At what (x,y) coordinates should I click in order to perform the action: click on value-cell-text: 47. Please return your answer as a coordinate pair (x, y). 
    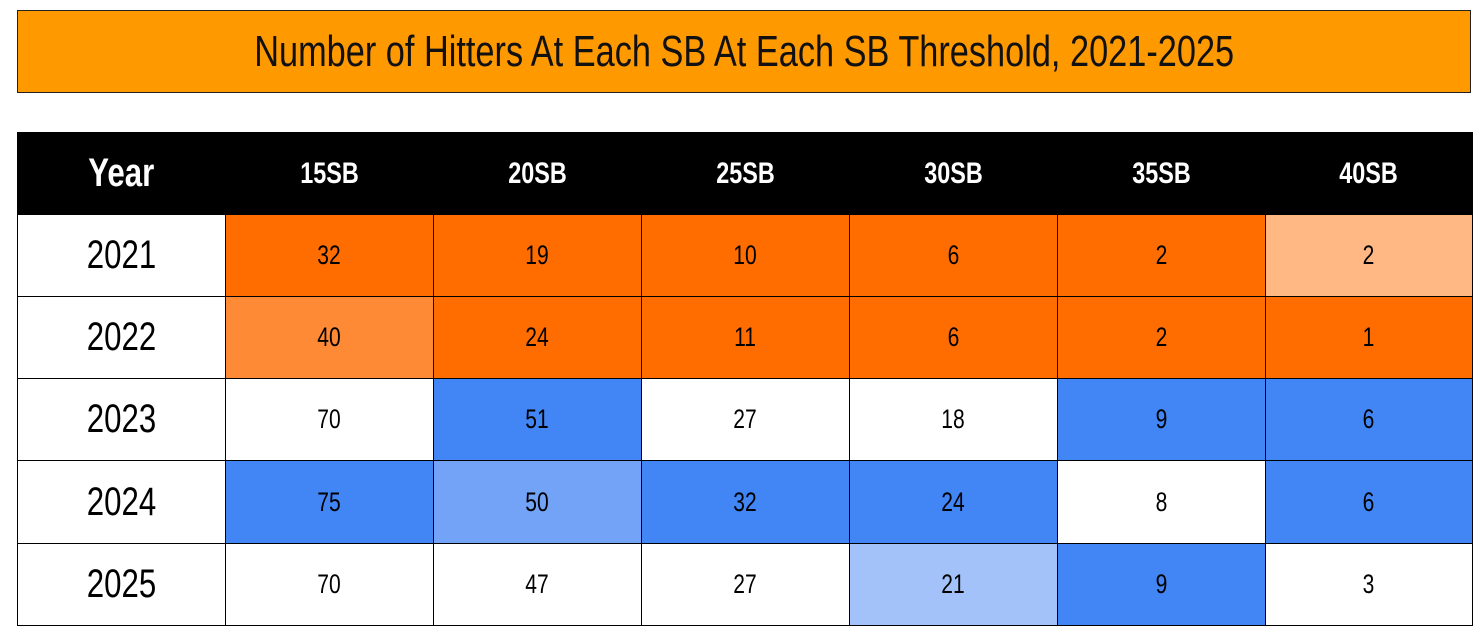
    Looking at the image, I should click on (537, 584).